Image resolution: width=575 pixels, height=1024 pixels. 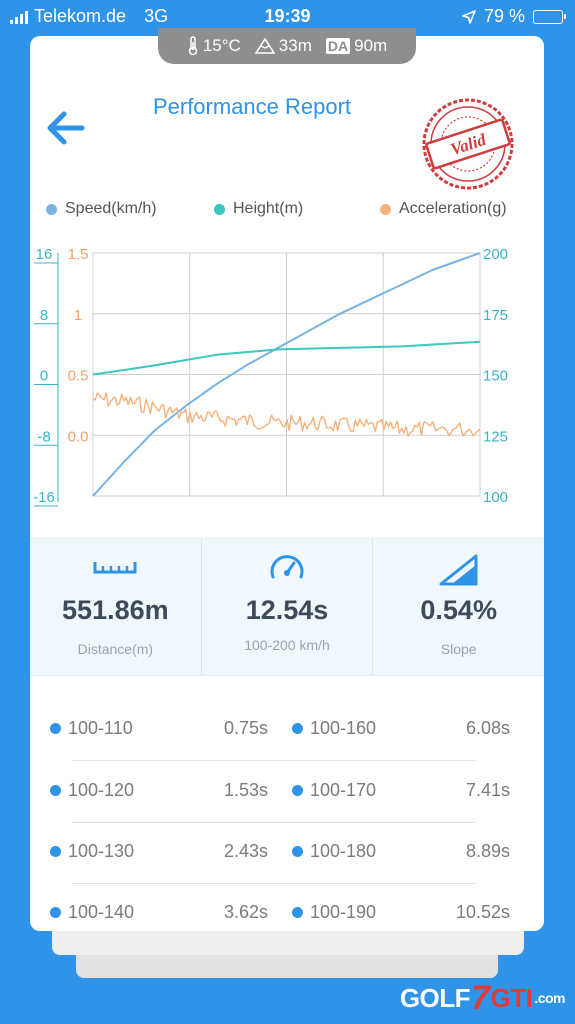 I want to click on thermometer-icon, so click(x=193, y=46).